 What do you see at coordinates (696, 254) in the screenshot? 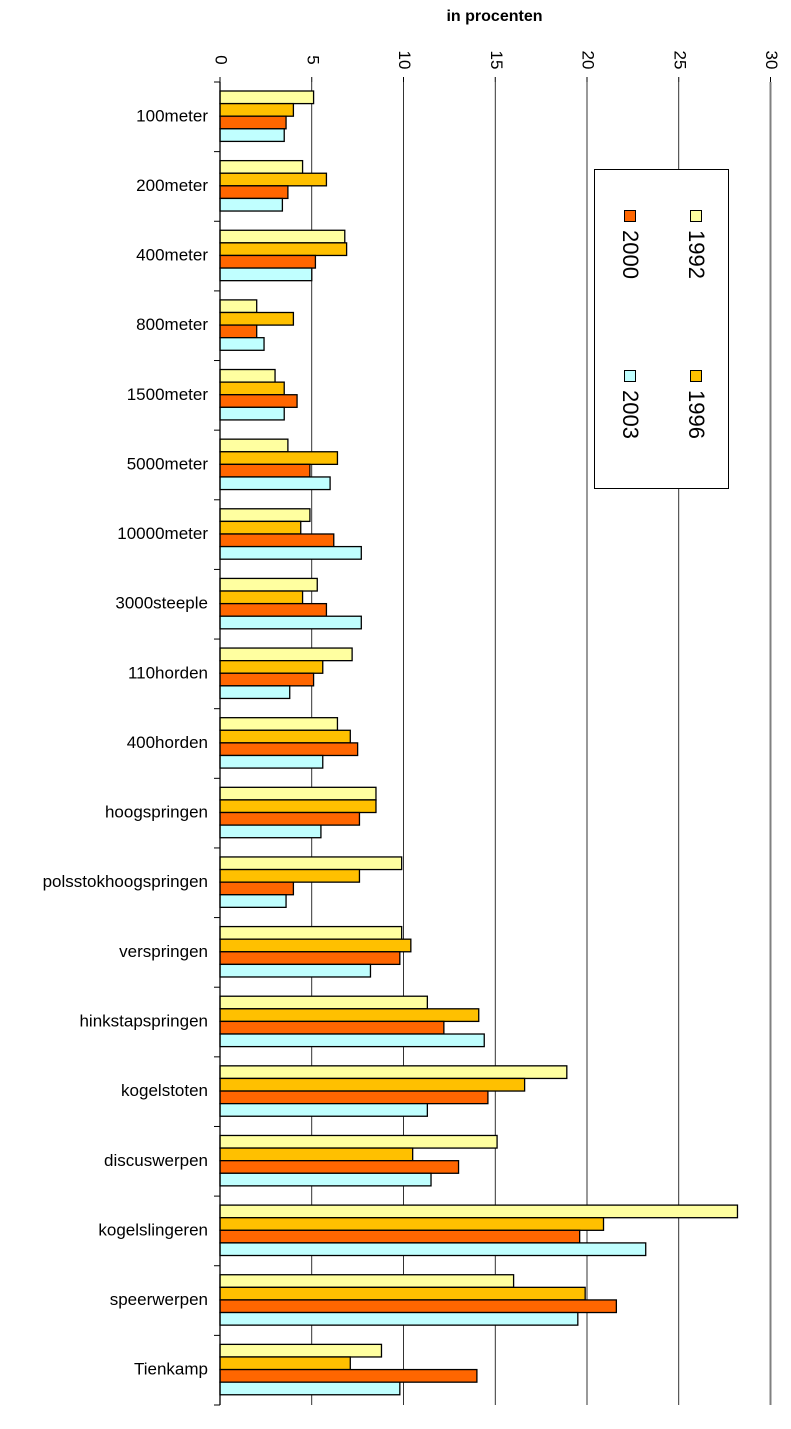
I see `legend-label-1992: 1992` at bounding box center [696, 254].